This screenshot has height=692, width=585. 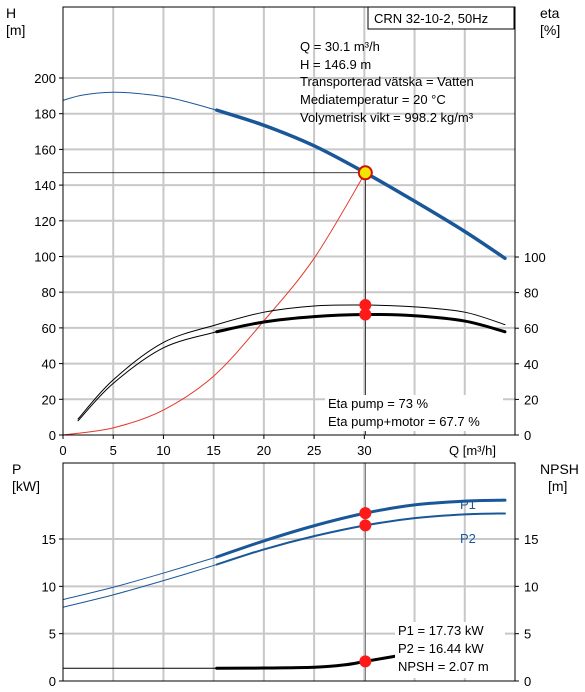 What do you see at coordinates (11, 13) in the screenshot?
I see `top-left-axis-label: H` at bounding box center [11, 13].